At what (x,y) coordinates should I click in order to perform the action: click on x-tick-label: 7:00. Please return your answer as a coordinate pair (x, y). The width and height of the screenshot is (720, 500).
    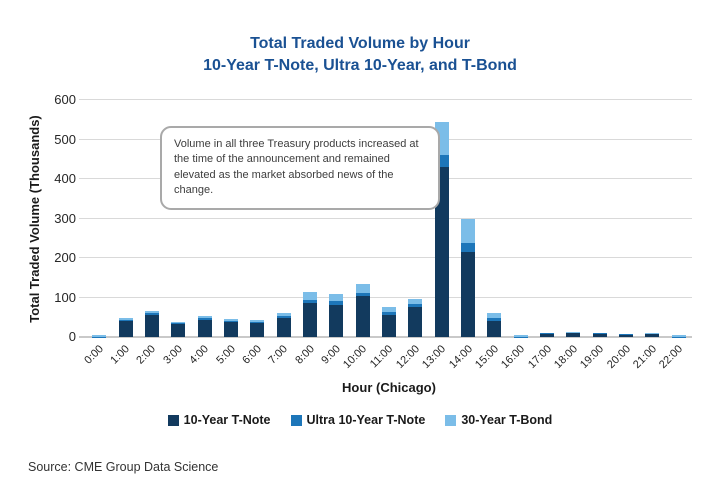
    Looking at the image, I should click on (278, 355).